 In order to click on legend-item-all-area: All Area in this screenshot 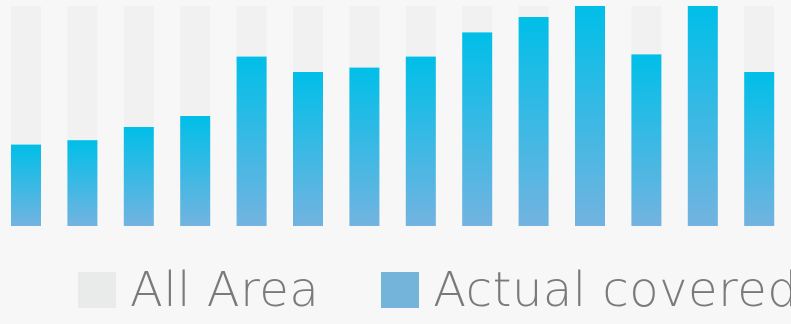, I will do `click(198, 290)`.